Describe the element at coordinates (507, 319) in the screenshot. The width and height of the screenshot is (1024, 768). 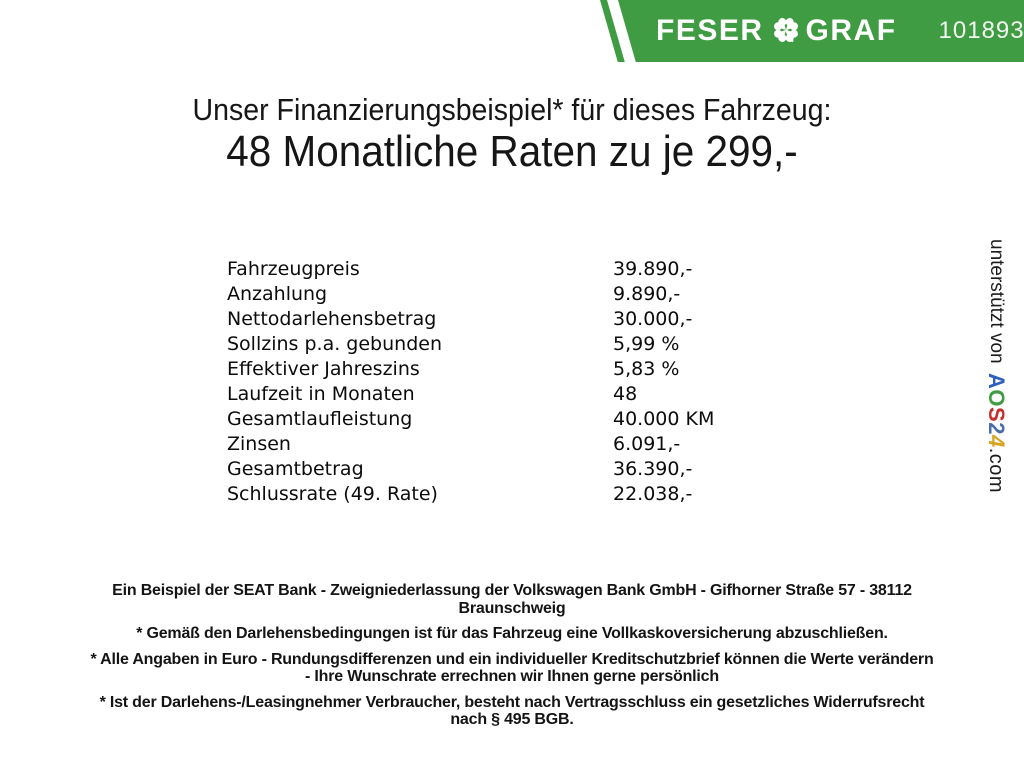
I see `table-row: Nettodarlehensbetrag 30.000,-` at that location.